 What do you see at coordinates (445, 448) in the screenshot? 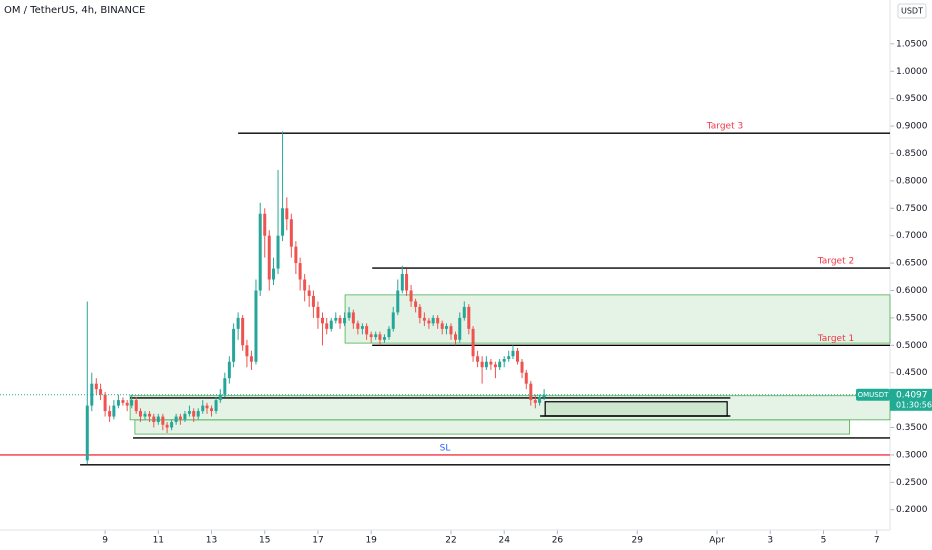
I see `level-label: SL` at bounding box center [445, 448].